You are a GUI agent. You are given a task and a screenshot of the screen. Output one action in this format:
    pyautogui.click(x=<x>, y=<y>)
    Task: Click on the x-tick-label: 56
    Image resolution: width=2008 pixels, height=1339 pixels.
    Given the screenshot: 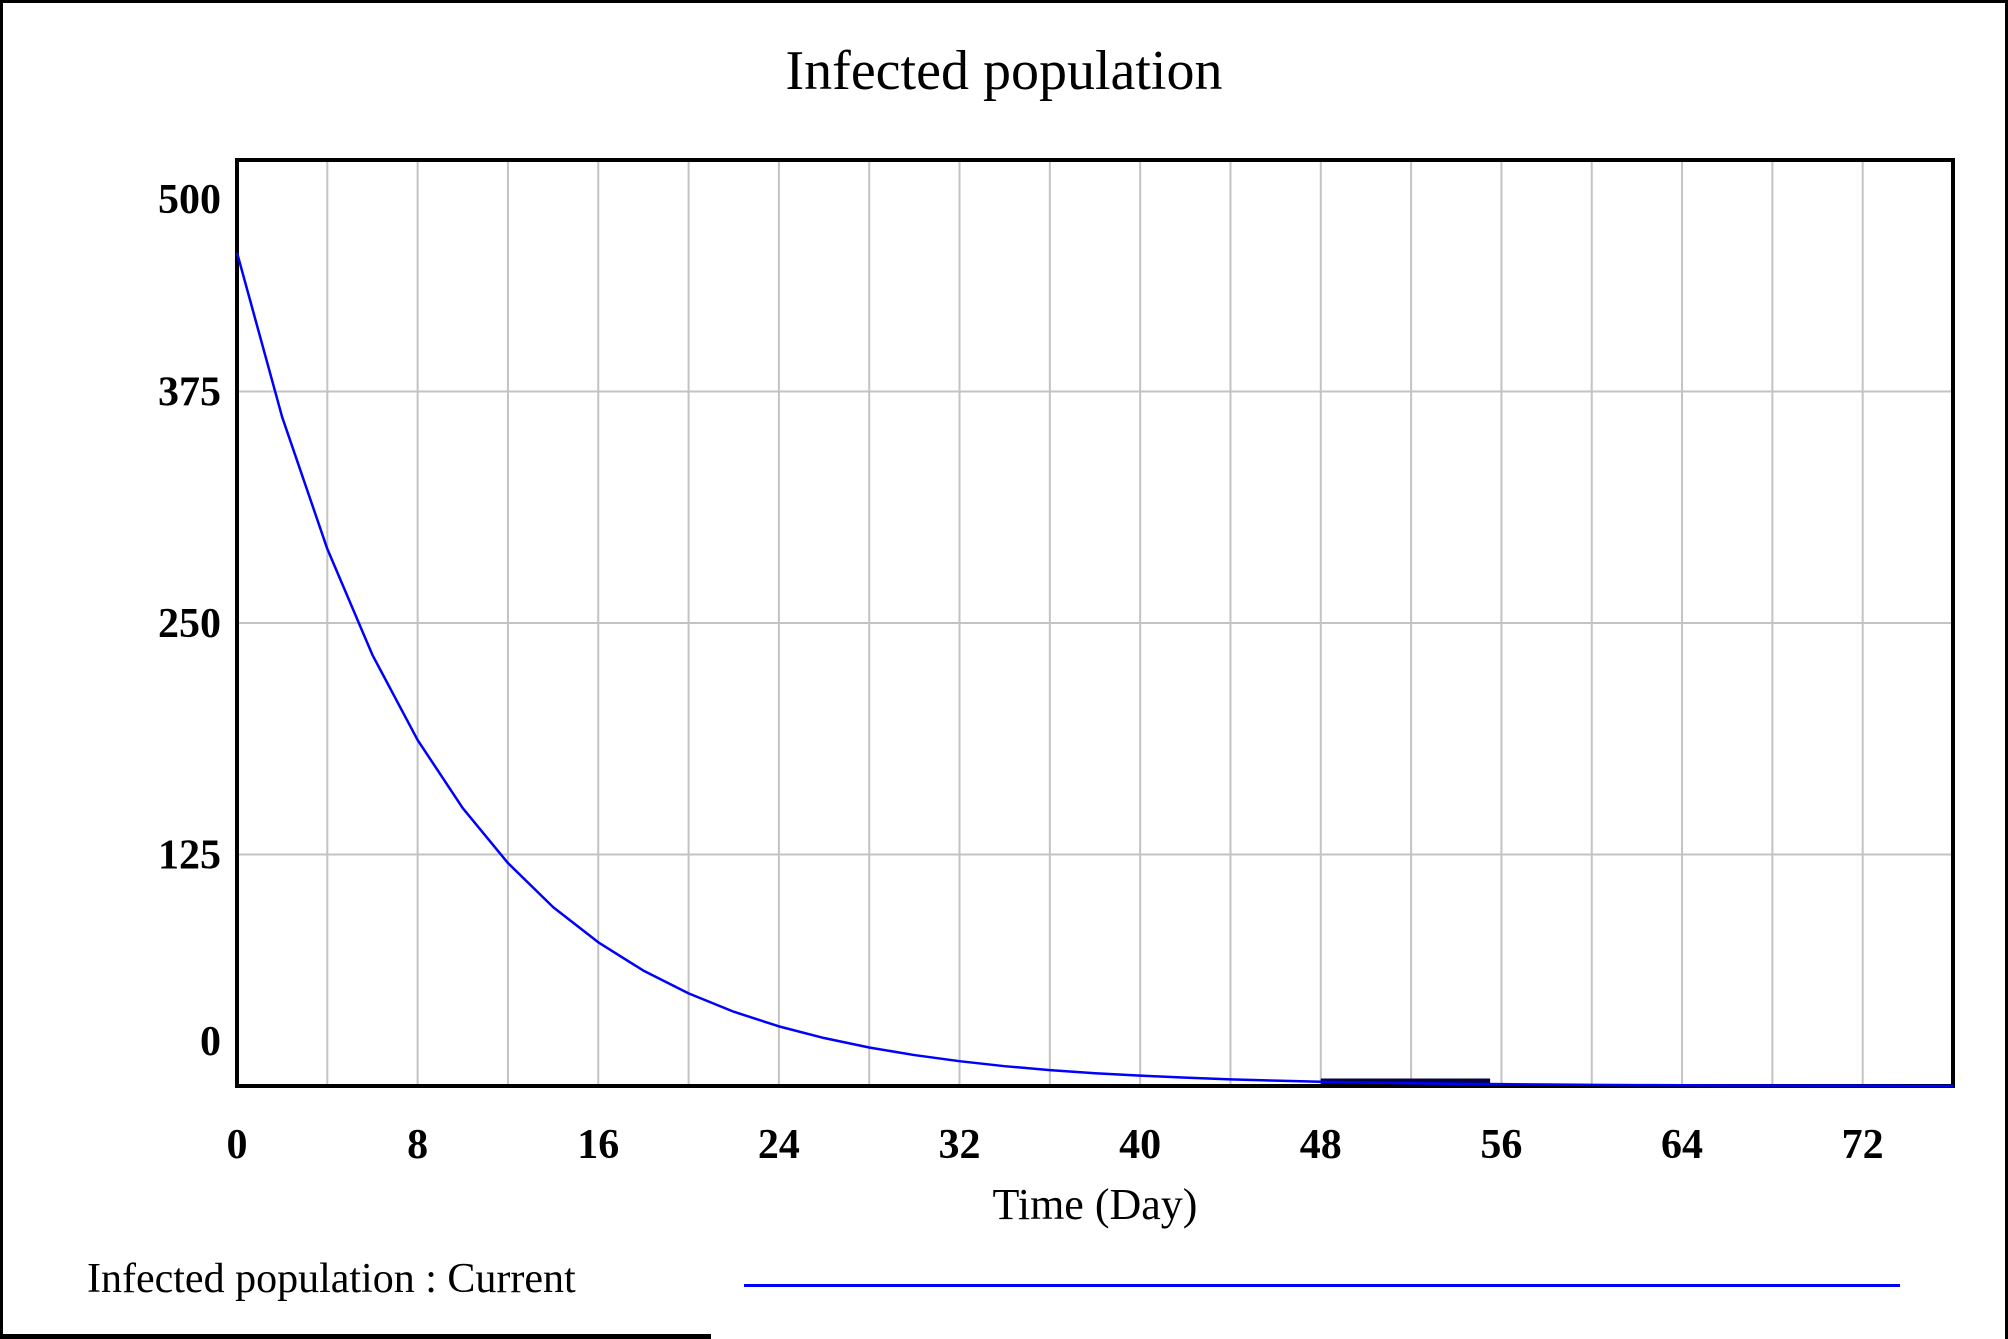 What is the action you would take?
    pyautogui.click(x=1501, y=1145)
    